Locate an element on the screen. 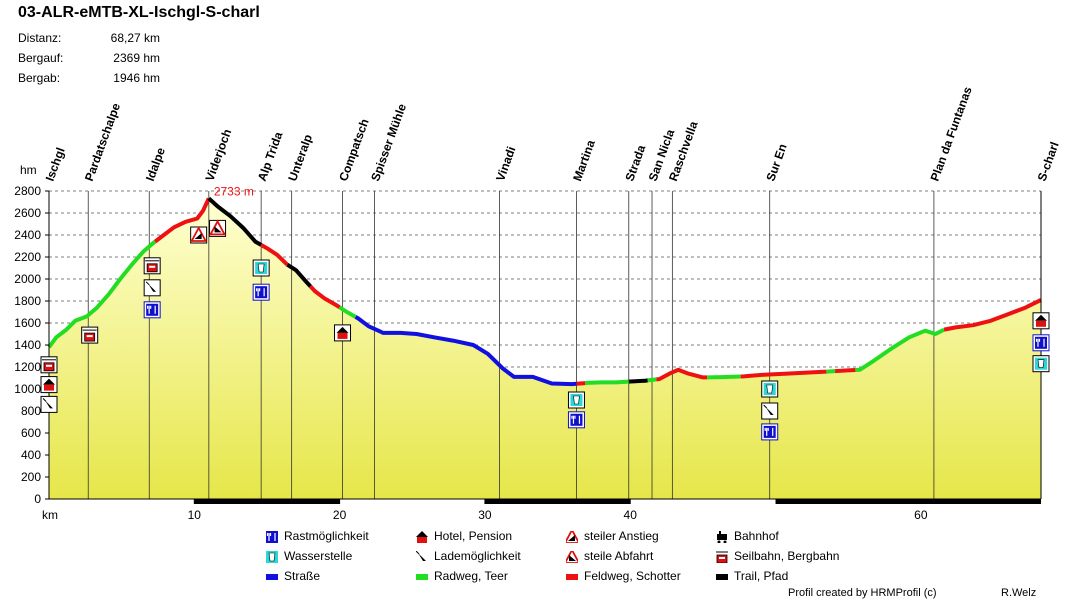  y-tick-label: 800 is located at coordinates (31, 411).